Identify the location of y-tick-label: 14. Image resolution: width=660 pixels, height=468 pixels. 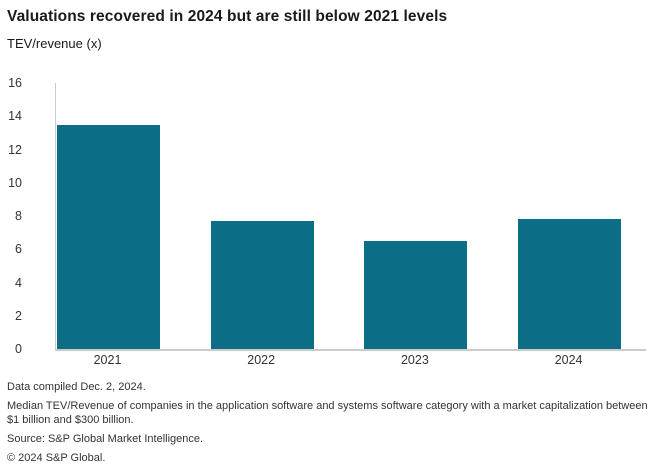
(15, 116).